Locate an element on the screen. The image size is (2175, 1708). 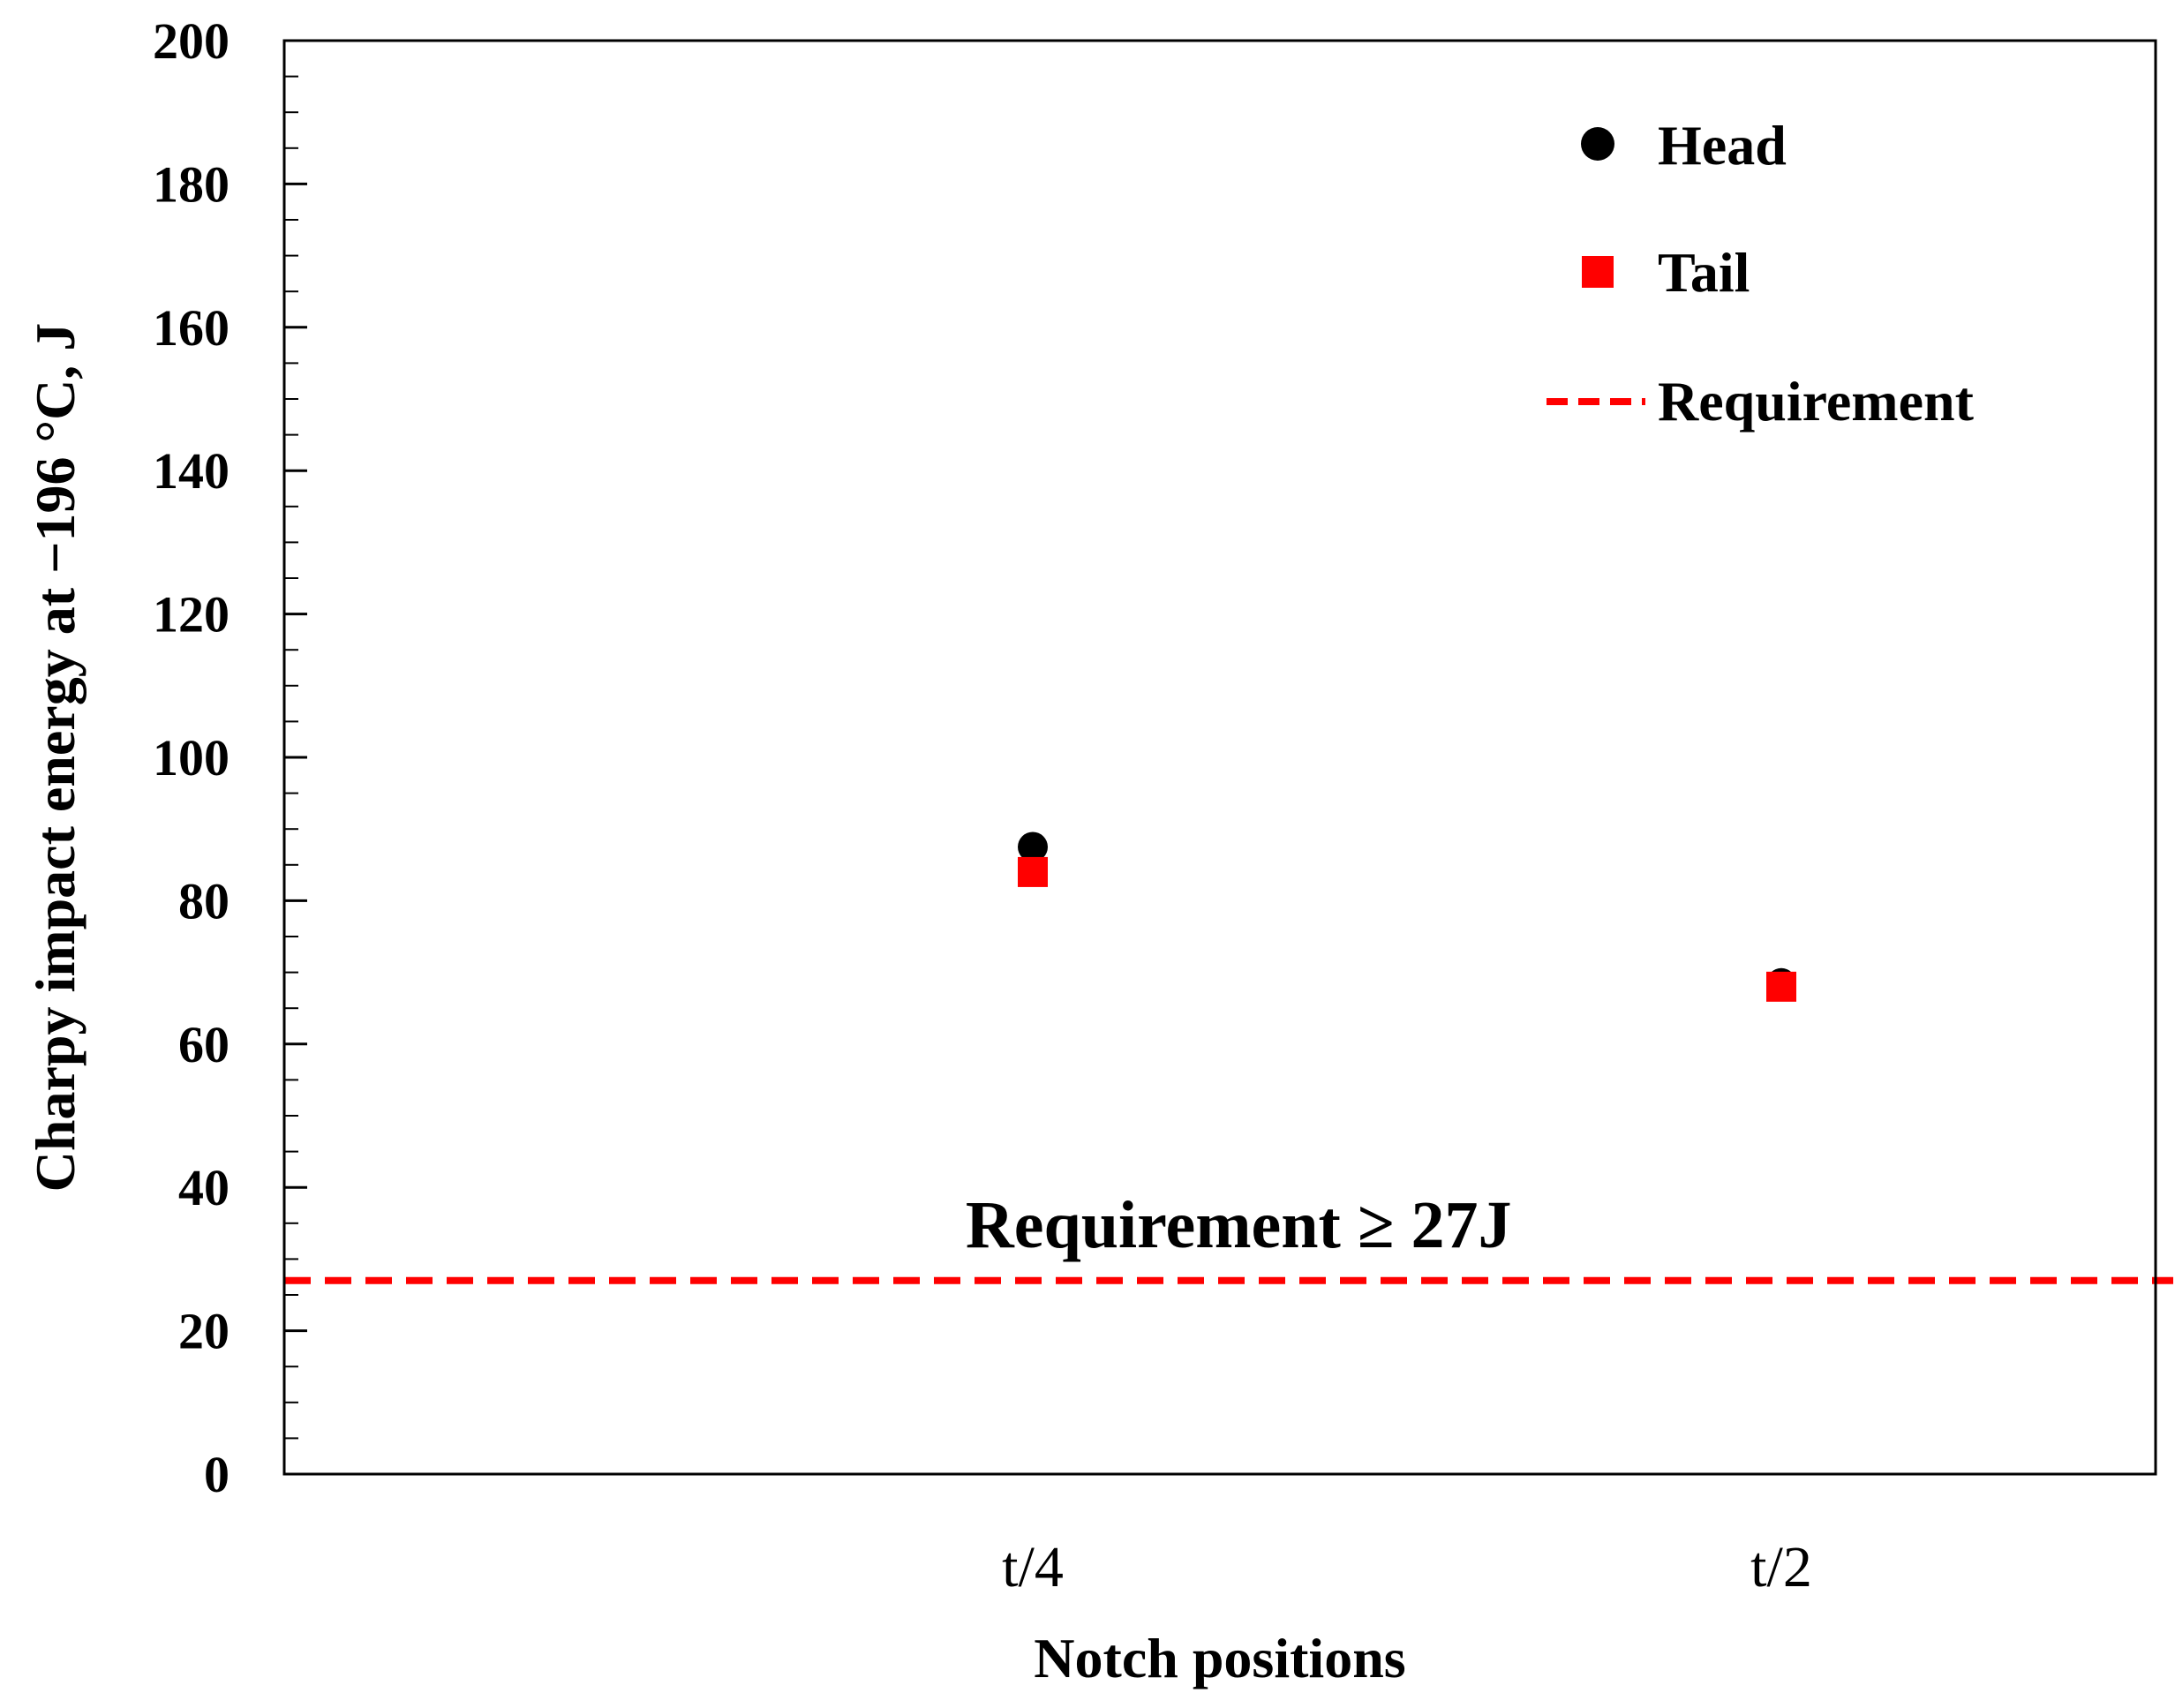
y-tick-label: 160 is located at coordinates (191, 328).